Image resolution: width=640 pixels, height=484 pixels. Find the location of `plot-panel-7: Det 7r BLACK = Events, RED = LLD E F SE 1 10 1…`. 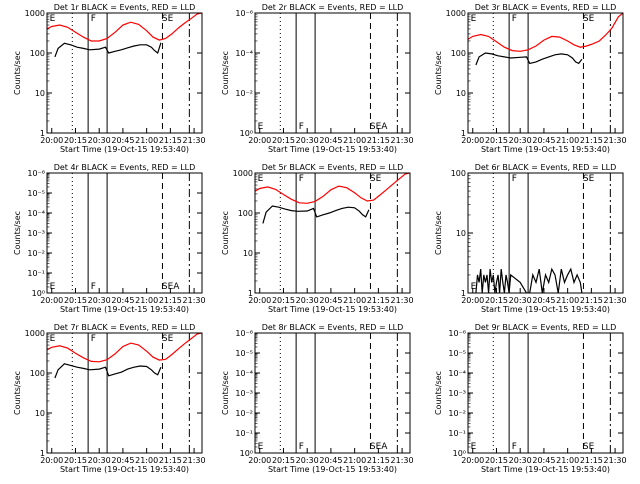

plot-panel-7: Det 7r BLACK = Events, RED = LLD E F SE 1 10 1… is located at coordinates (109, 398).